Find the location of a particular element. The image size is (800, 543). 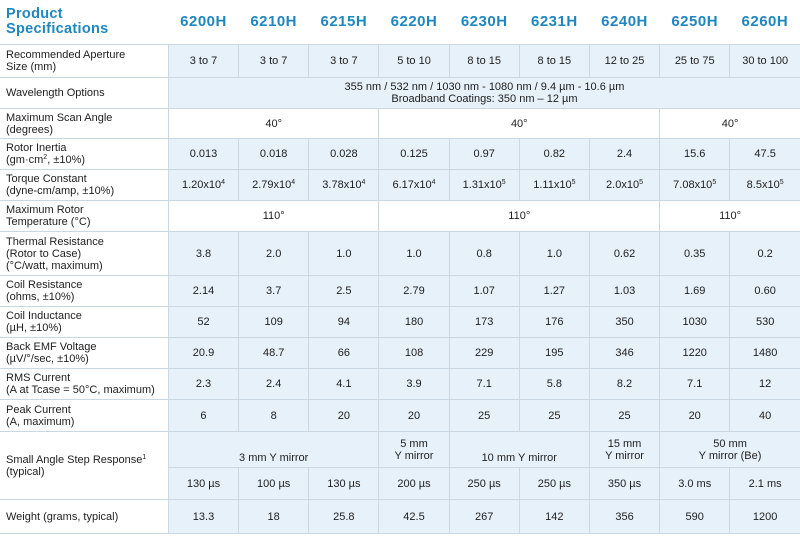

cell: 1.31x10⁵ is located at coordinates (484, 185).